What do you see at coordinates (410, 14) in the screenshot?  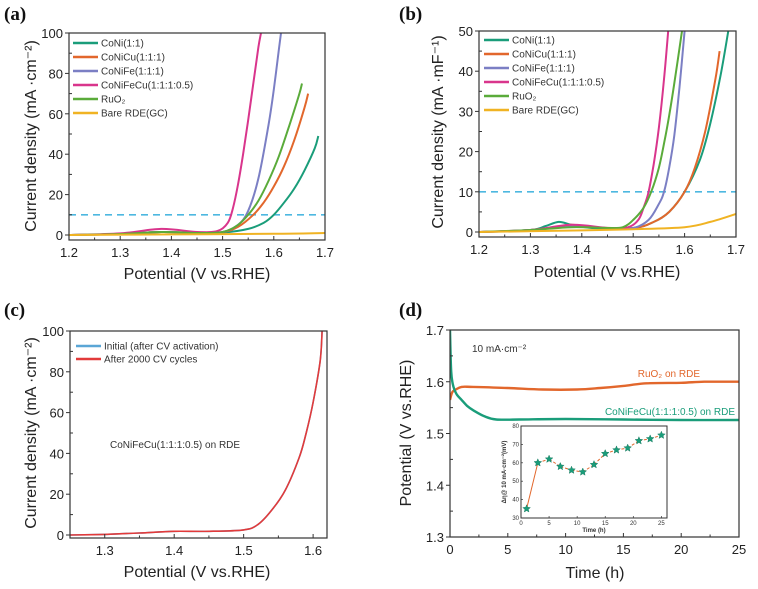 I see `panel-label-b: (b)` at bounding box center [410, 14].